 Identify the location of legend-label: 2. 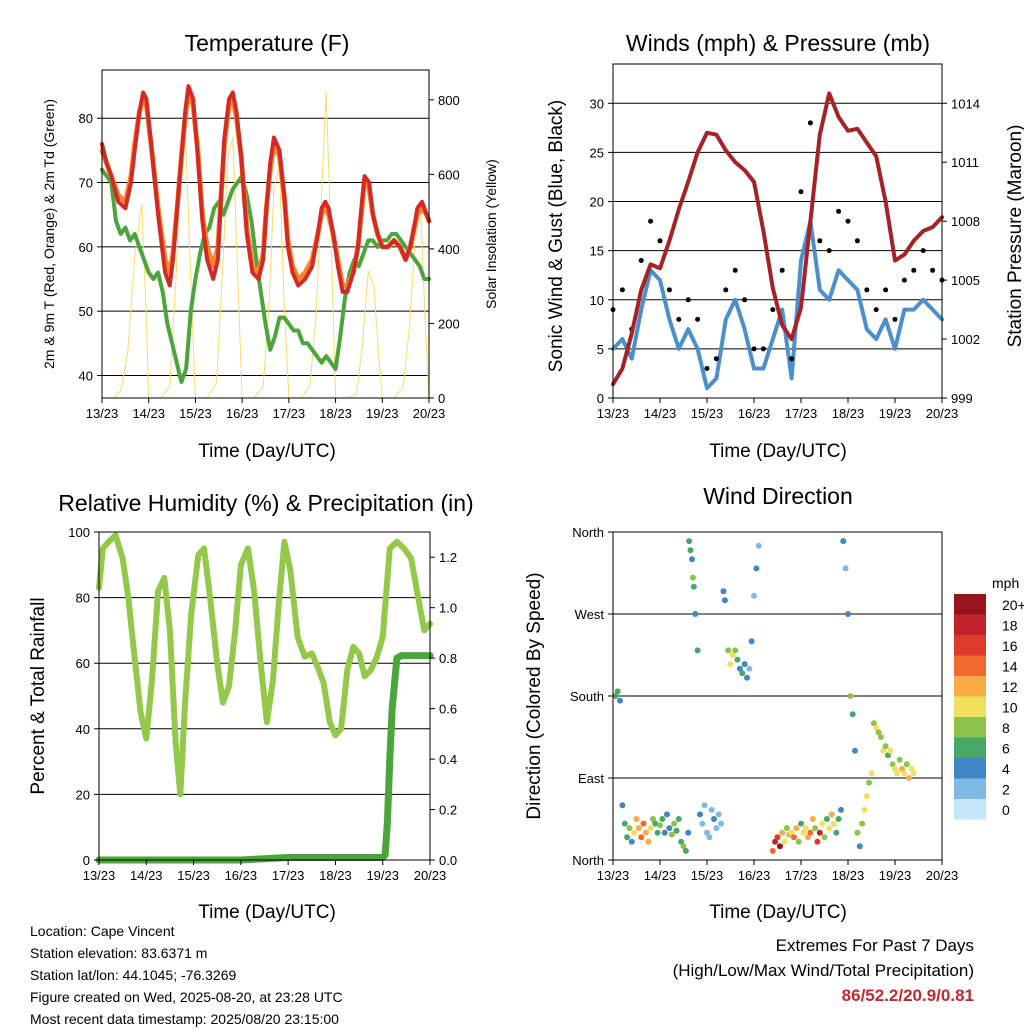
(1006, 790).